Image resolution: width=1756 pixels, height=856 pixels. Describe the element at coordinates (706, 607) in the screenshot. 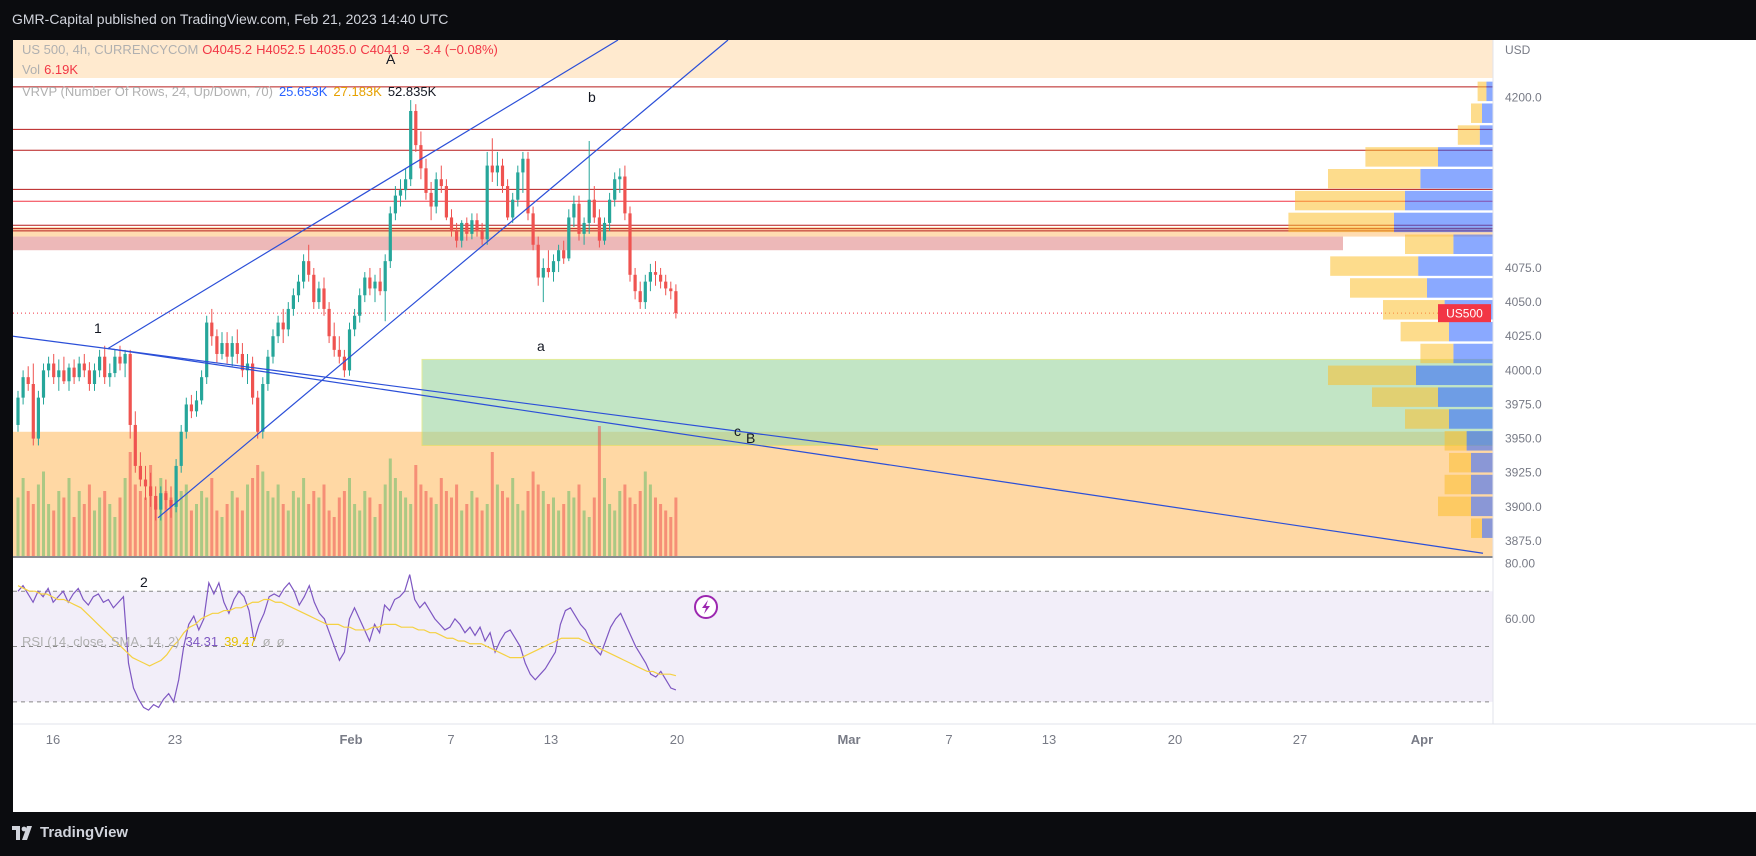

I see `lightning-icon` at that location.